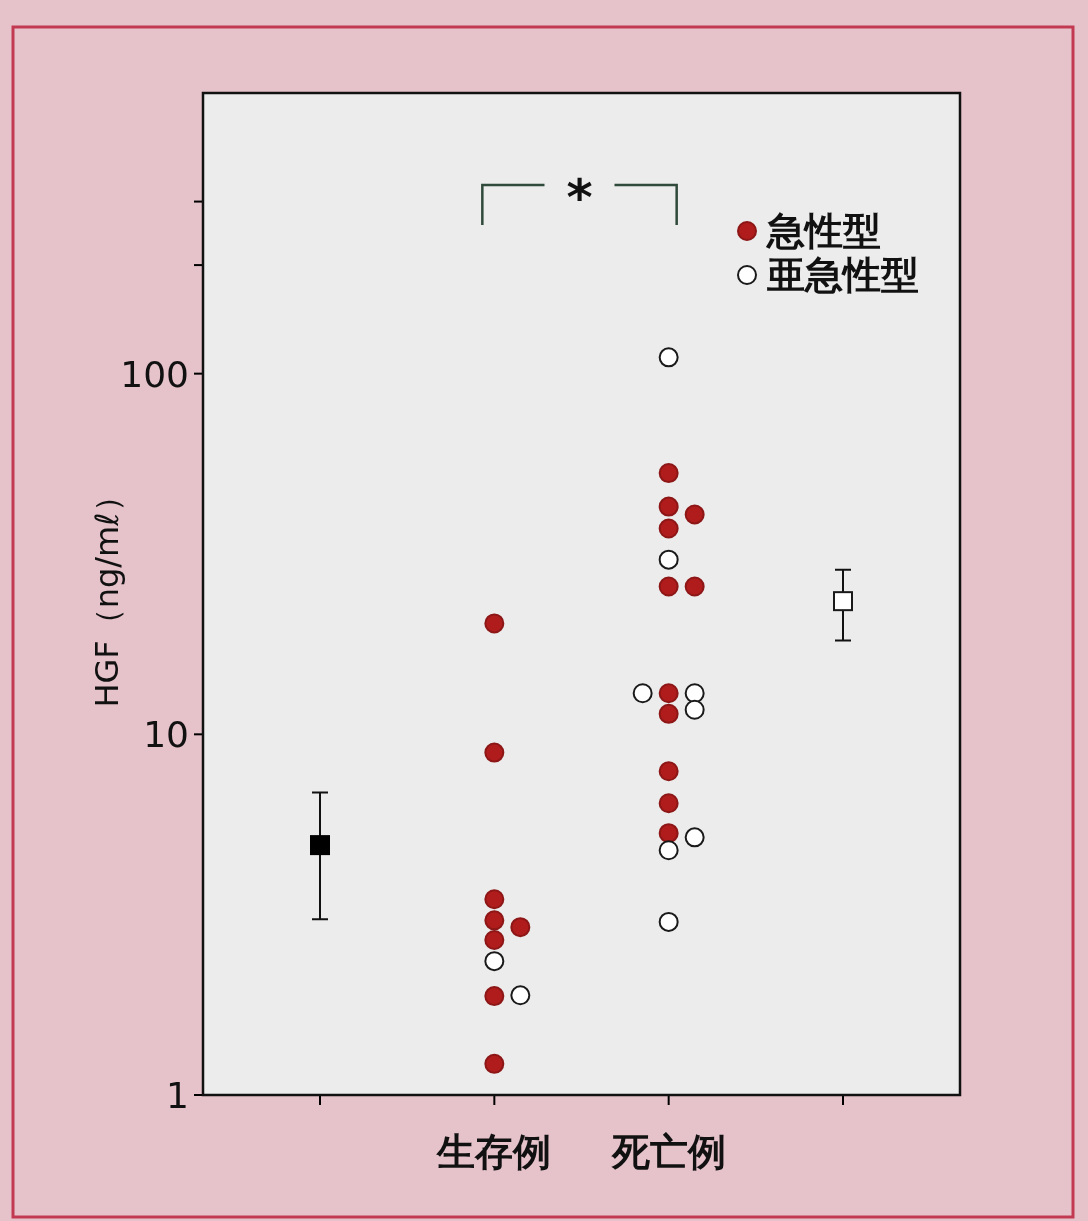 The width and height of the screenshot is (1088, 1221). Describe the element at coordinates (842, 275) in the screenshot. I see `legend-label: 亜急性型` at that location.